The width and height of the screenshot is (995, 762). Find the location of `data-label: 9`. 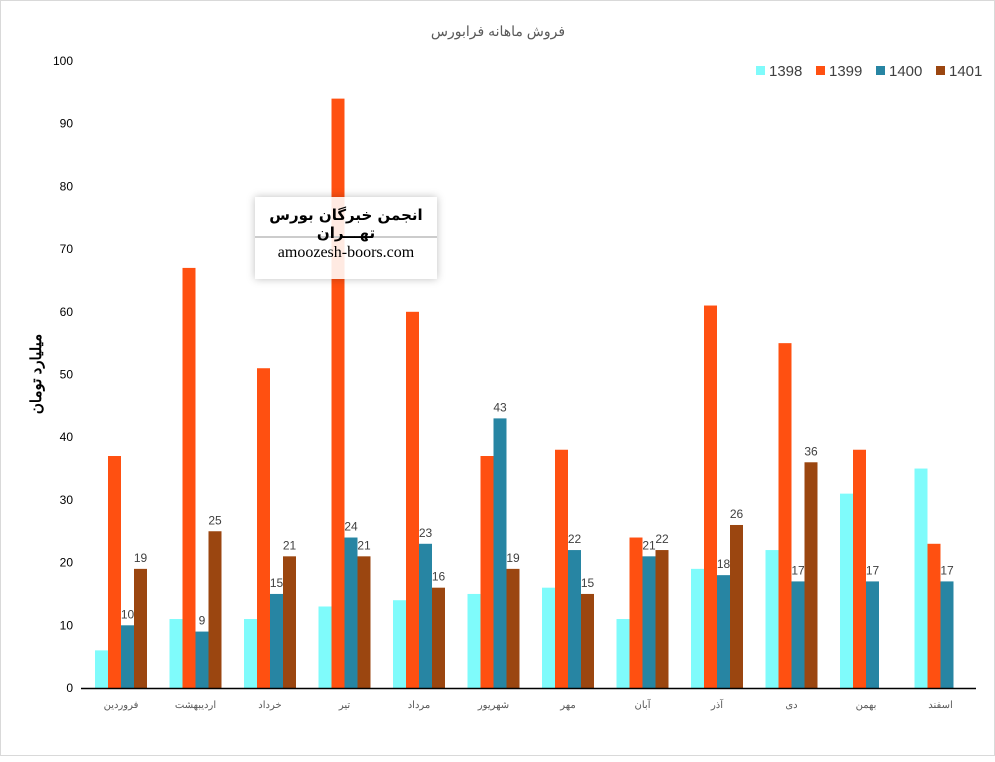

data-label: 9 is located at coordinates (202, 621).